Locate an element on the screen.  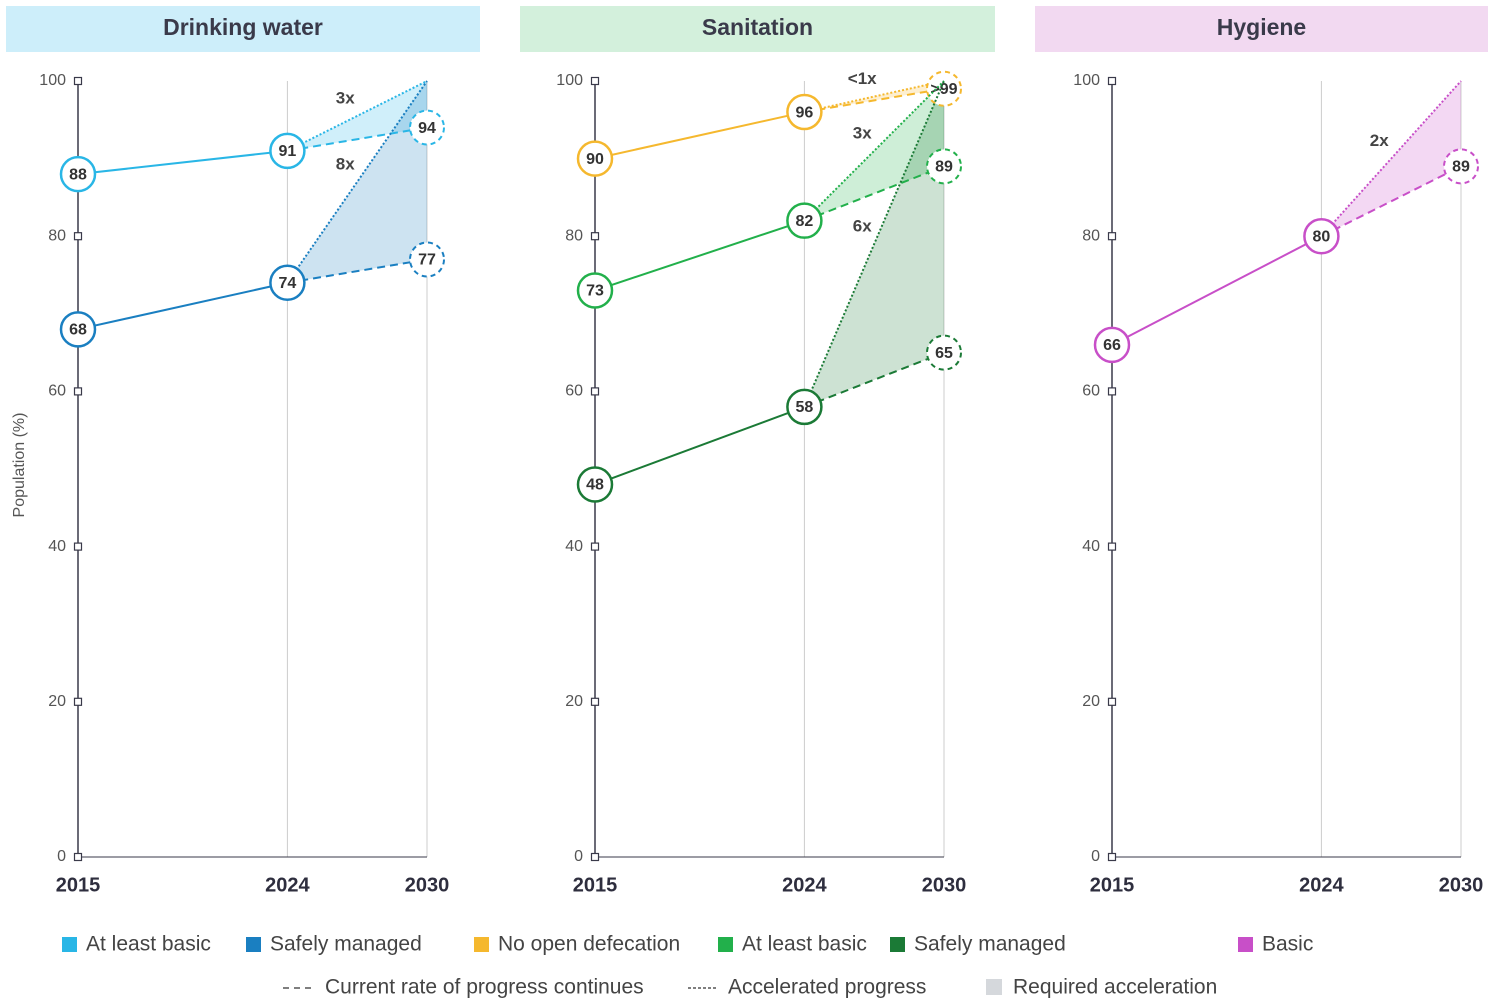
acceleration-label: <1x is located at coordinates (862, 78).